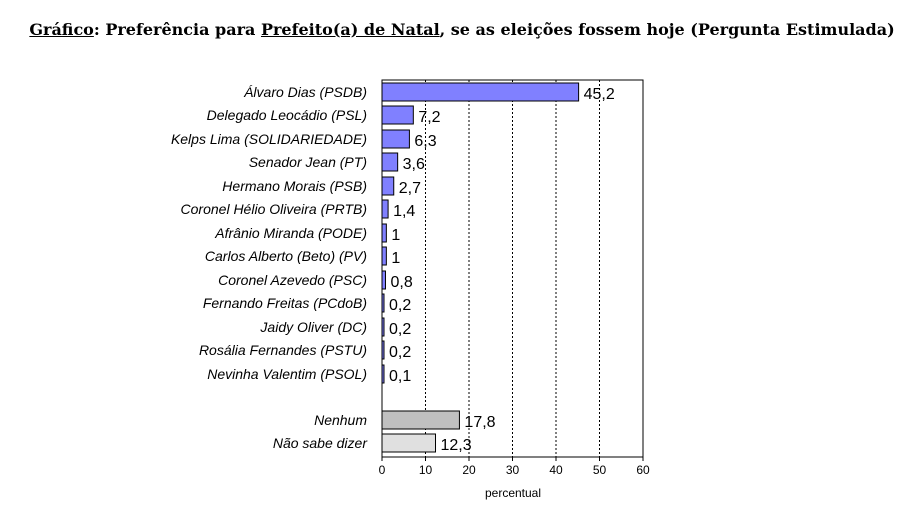 Image resolution: width=924 pixels, height=525 pixels. I want to click on category-label: Delegado Leocádio (PSL), so click(287, 115).